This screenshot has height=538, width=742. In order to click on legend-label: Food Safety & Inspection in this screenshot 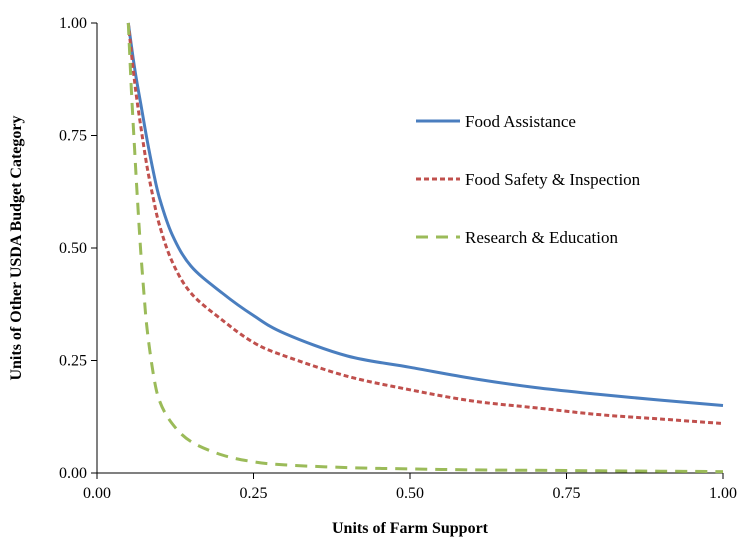, I will do `click(553, 179)`.